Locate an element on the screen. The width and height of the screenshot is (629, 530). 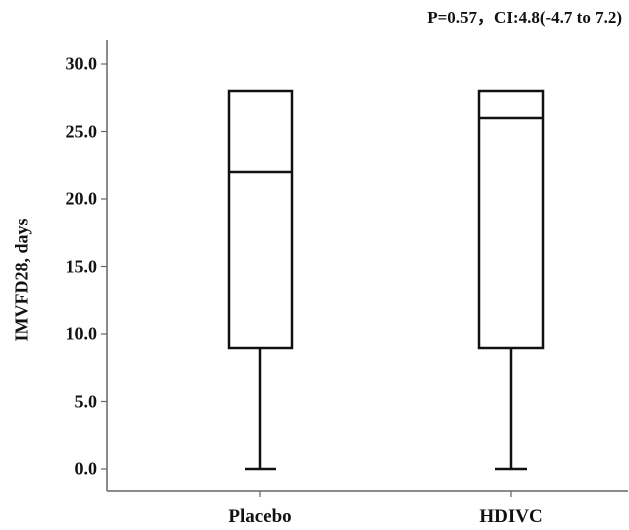
y-ticks is located at coordinates (104, 266).